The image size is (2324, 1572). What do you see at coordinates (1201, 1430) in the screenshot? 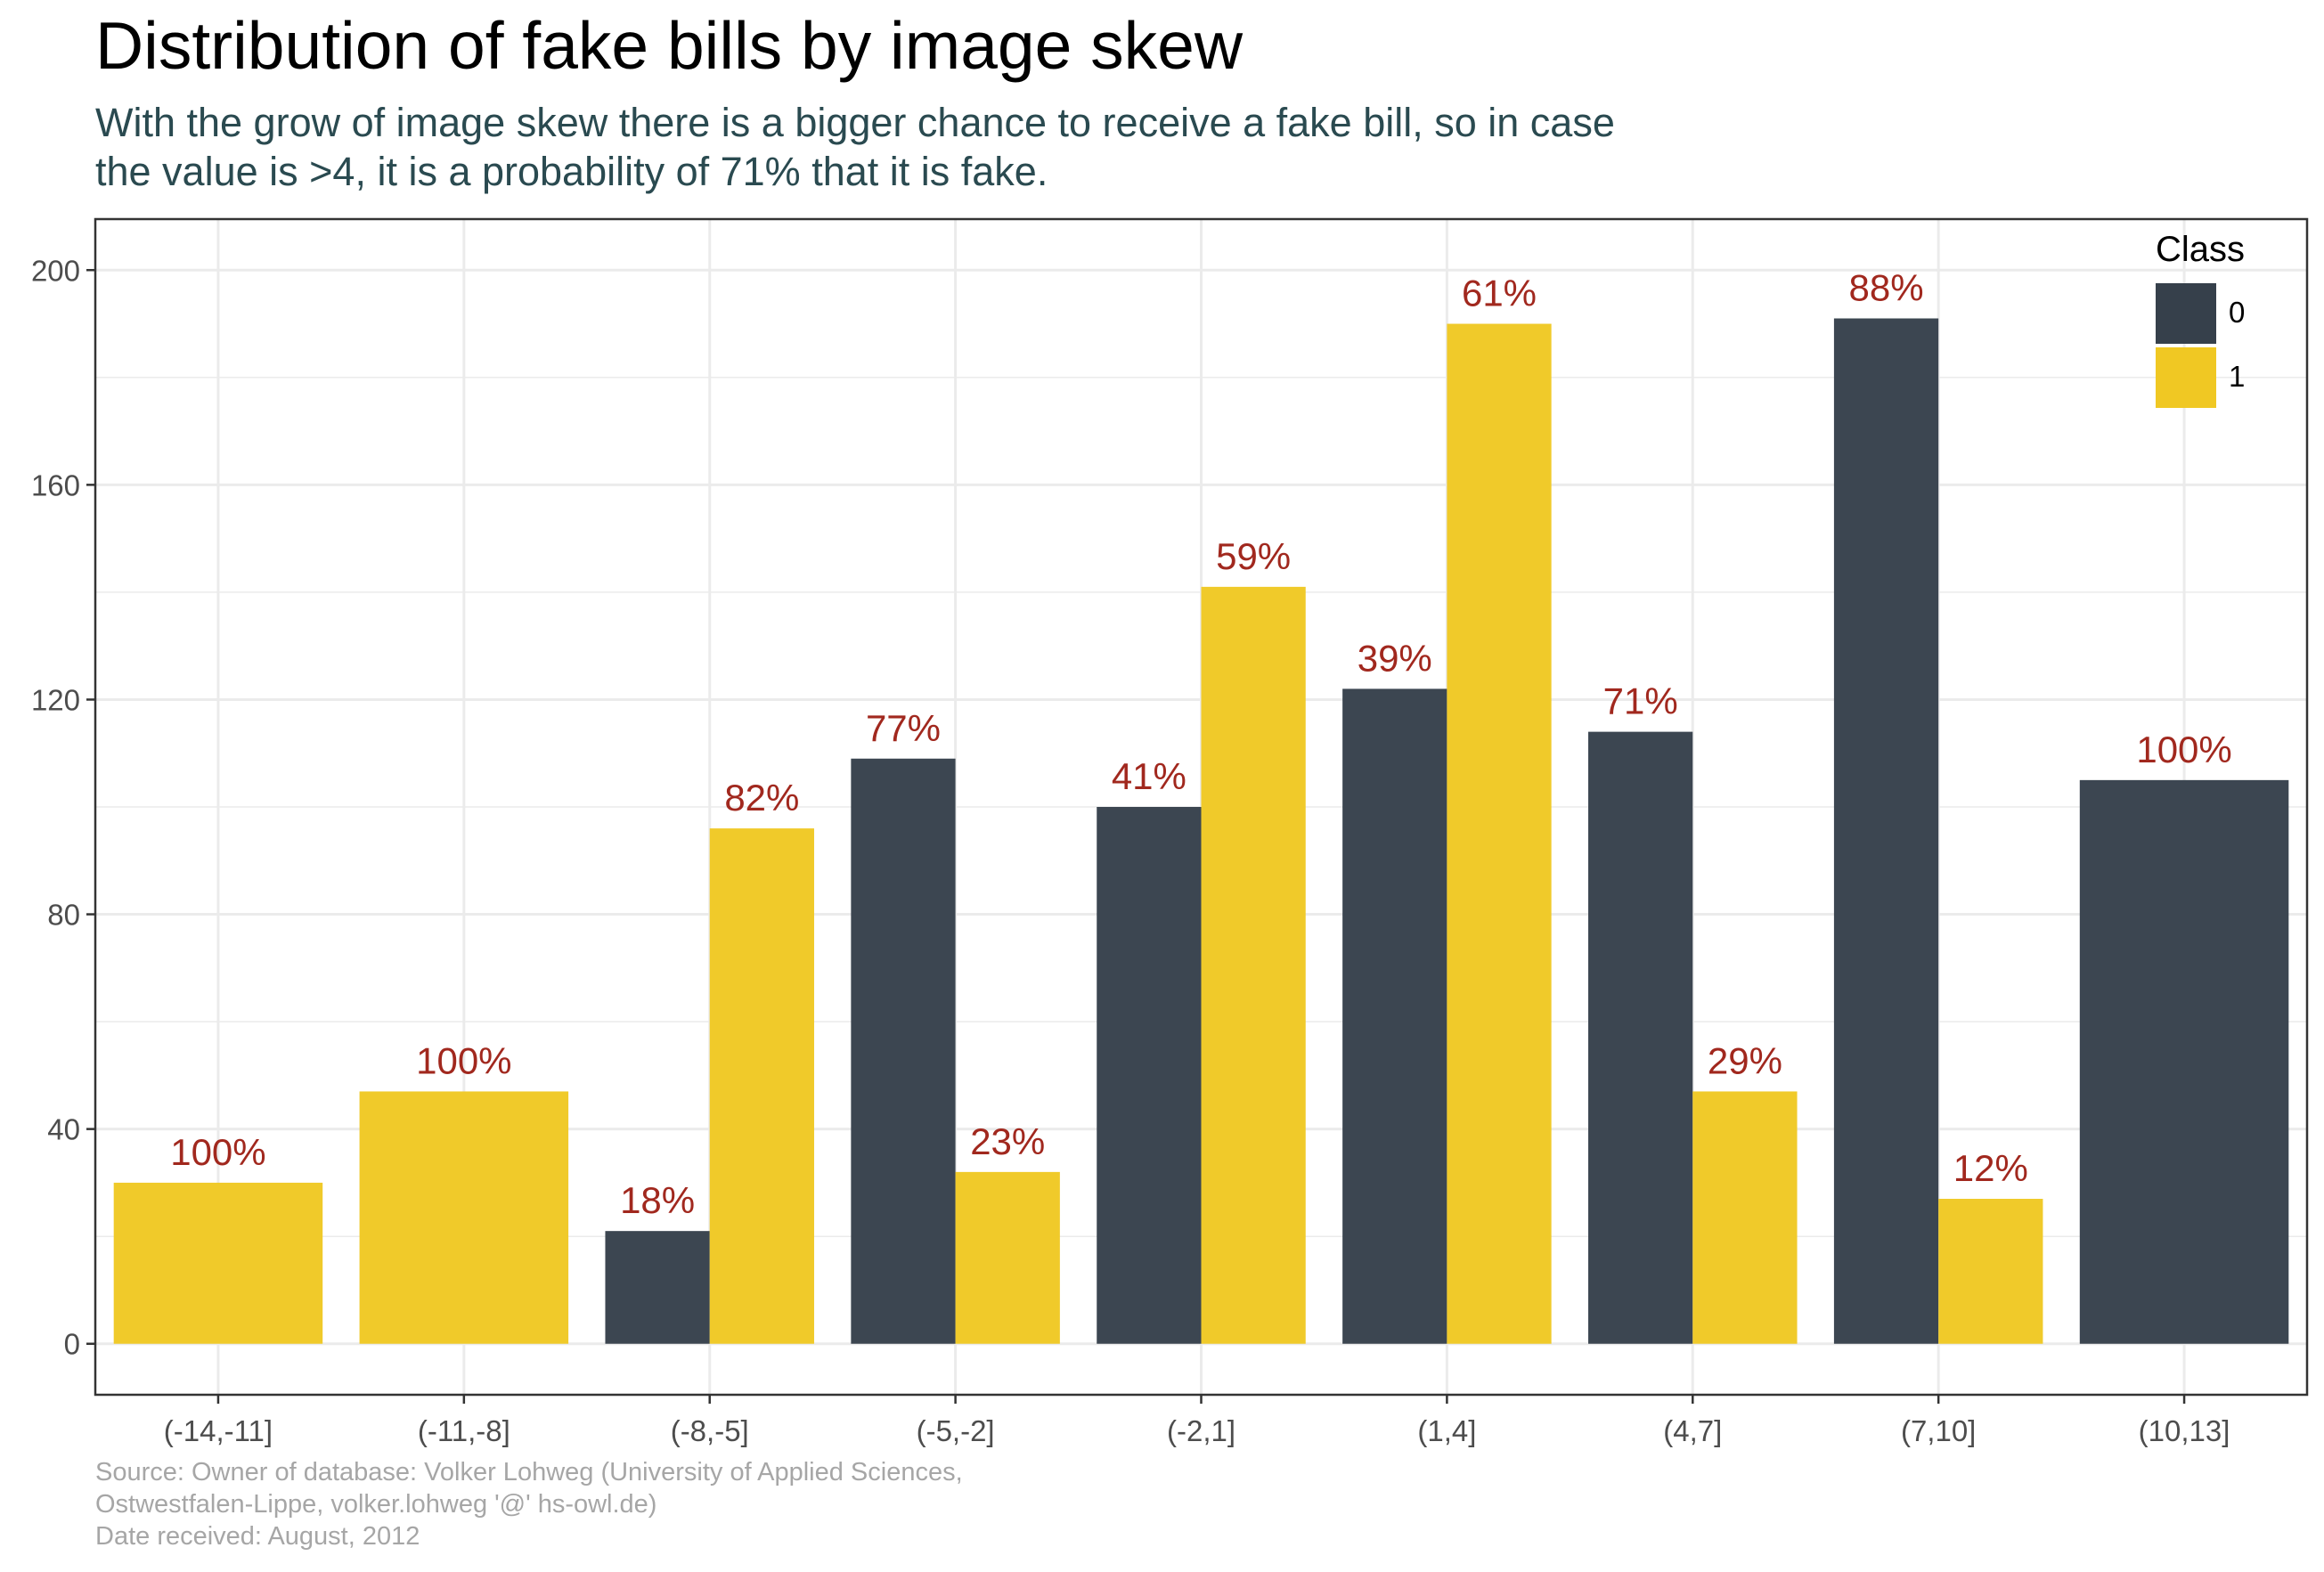
I see `x-tick-label: (-2,1]` at bounding box center [1201, 1430].